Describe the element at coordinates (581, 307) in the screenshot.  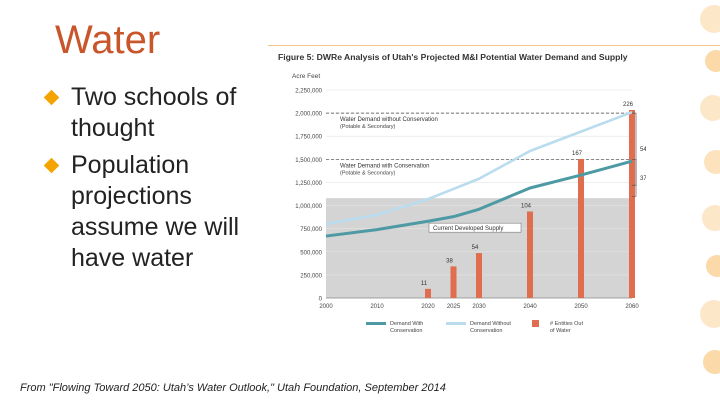
I see `x-tick-label: 2050` at that location.